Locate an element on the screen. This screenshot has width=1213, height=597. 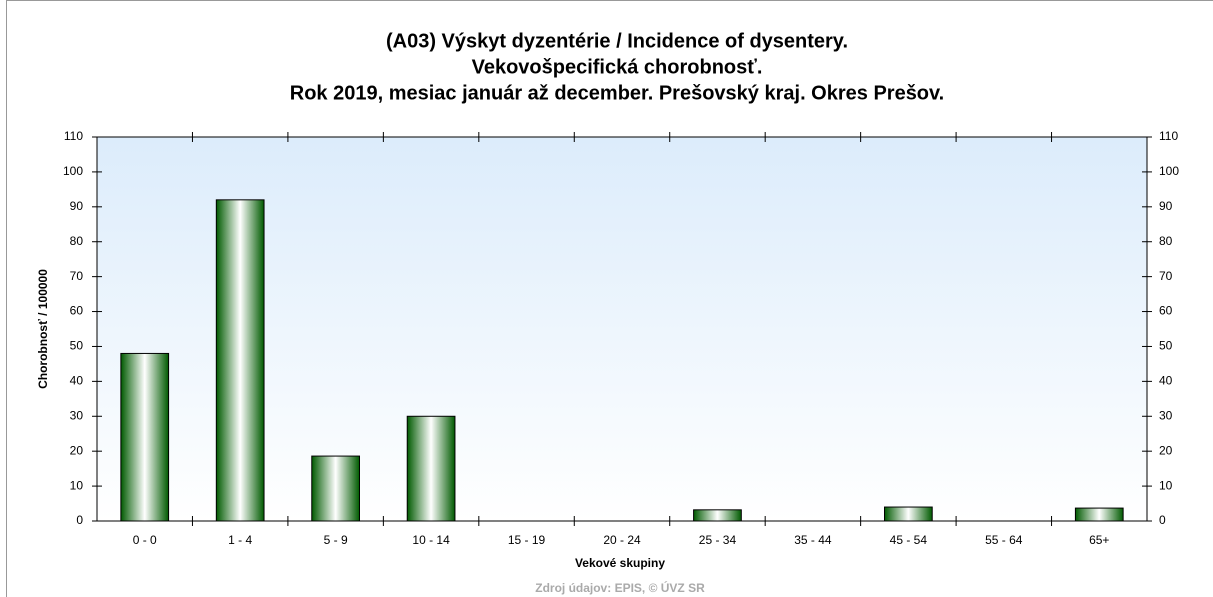
y-tick-label: 10 is located at coordinates (77, 485).